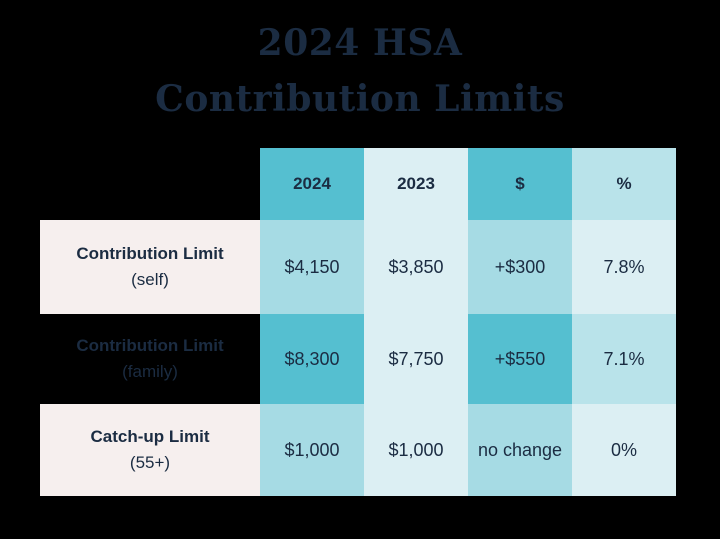 The height and width of the screenshot is (539, 720). Describe the element at coordinates (520, 450) in the screenshot. I see `table-cell: no change` at that location.